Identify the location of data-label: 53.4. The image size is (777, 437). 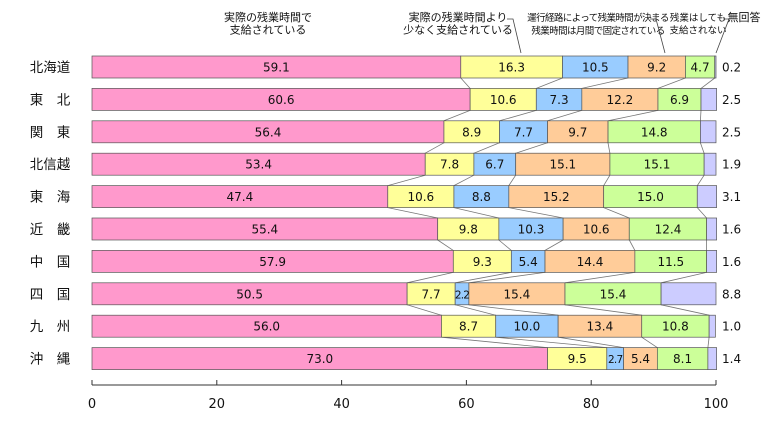
(258, 165).